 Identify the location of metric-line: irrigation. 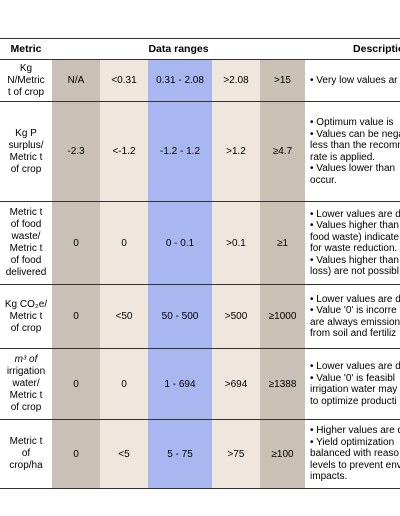
(26, 371).